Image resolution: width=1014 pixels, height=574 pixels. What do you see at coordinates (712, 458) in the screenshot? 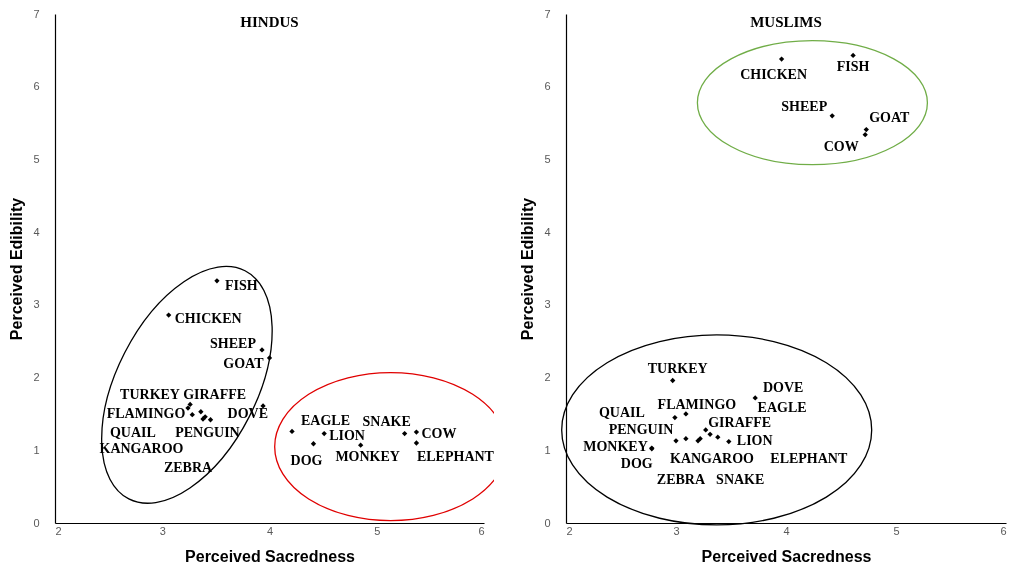
I see `annotation: KANGAROO` at bounding box center [712, 458].